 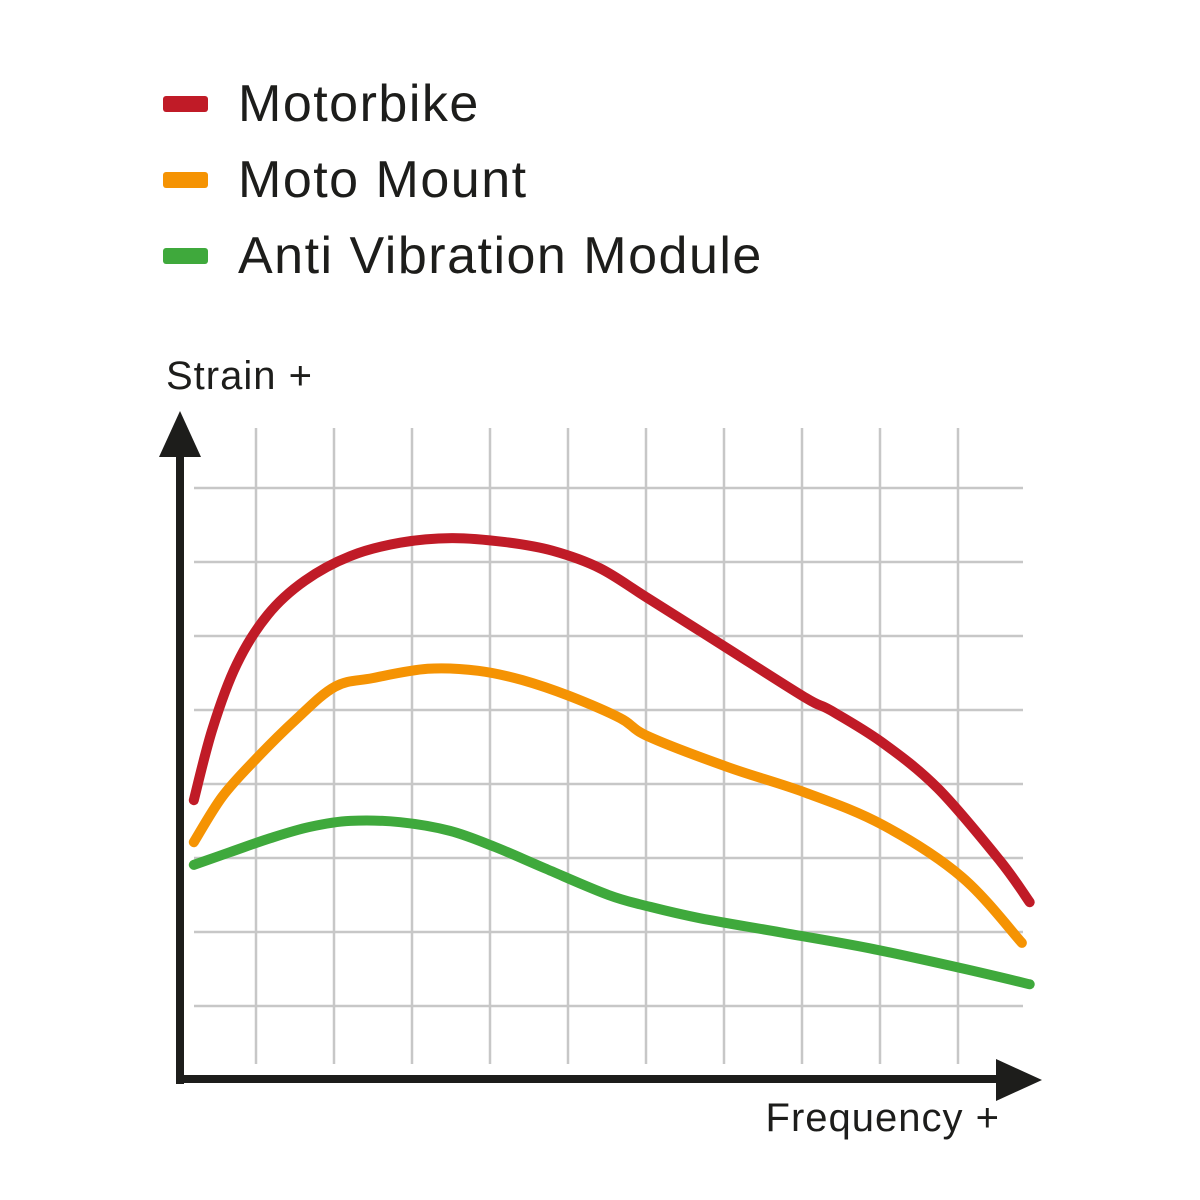 I want to click on legend-item-anti-vibration-module: Anti Vibration Module, so click(x=463, y=256).